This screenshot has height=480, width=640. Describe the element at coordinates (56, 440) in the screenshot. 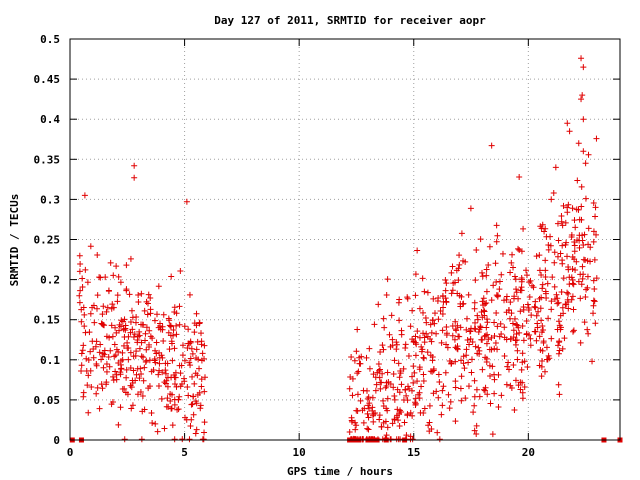

I see `y-tick-label: 0` at that location.